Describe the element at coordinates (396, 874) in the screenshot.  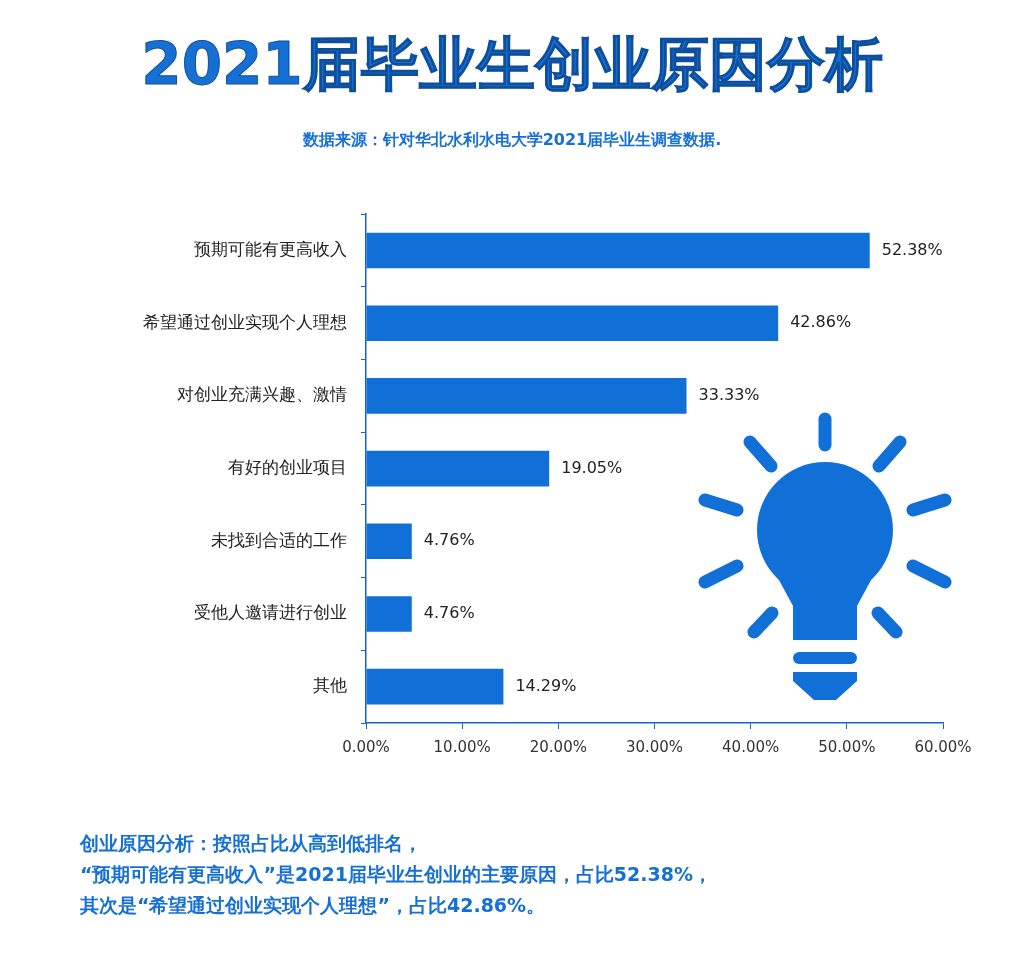
I see `text: “预期可能有更高收入”是2021届毕业生创业的主要原因，占比52.38%，` at that location.